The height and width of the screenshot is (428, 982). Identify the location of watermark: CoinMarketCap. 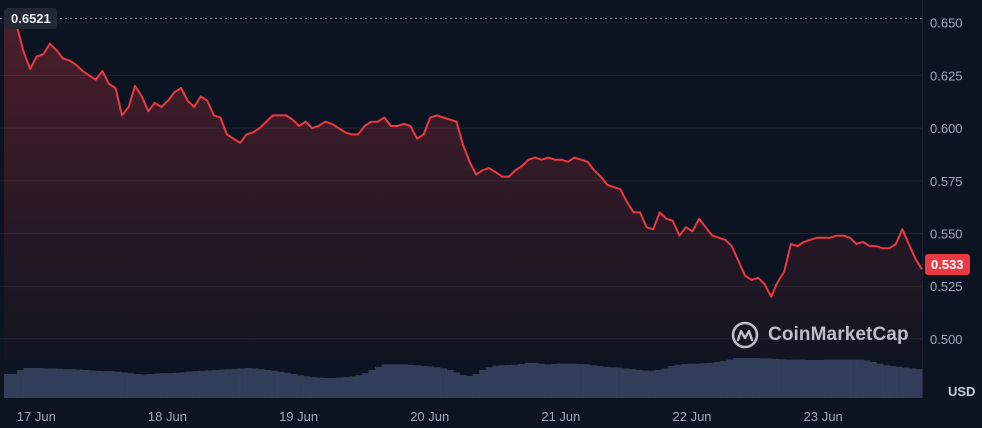
(819, 335).